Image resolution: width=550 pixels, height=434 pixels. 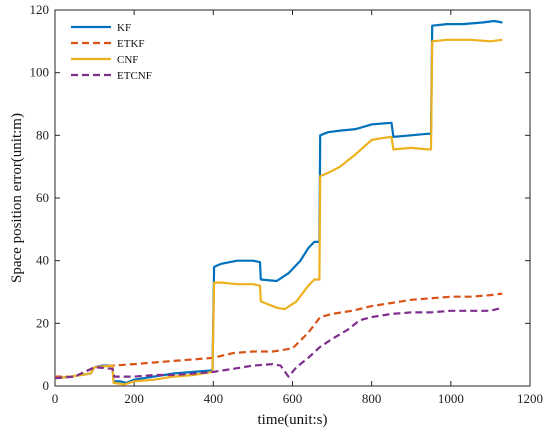 What do you see at coordinates (40, 9) in the screenshot?
I see `y-tick-label: 120` at bounding box center [40, 9].